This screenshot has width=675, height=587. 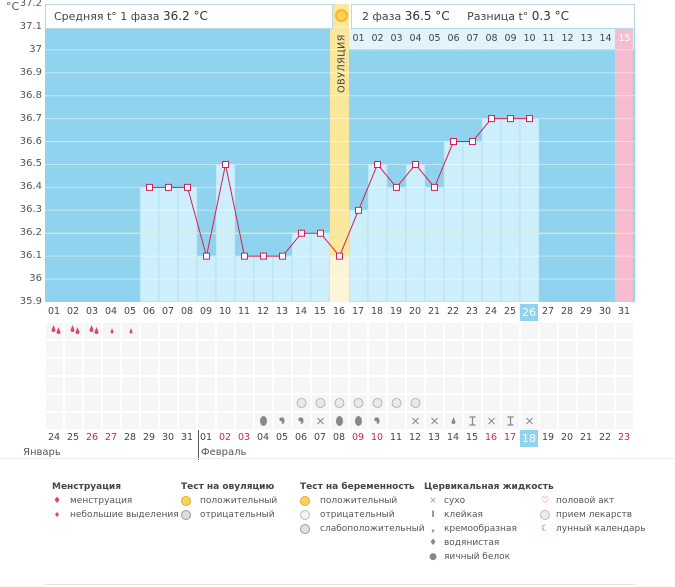 What do you see at coordinates (586, 437) in the screenshot?
I see `calendar-date-label: 21` at bounding box center [586, 437].